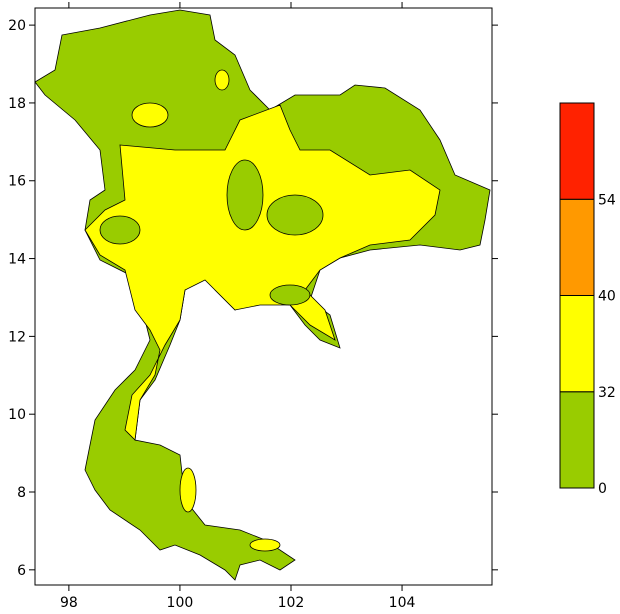  Describe the element at coordinates (607, 297) in the screenshot. I see `colorbar-label: 40` at that location.